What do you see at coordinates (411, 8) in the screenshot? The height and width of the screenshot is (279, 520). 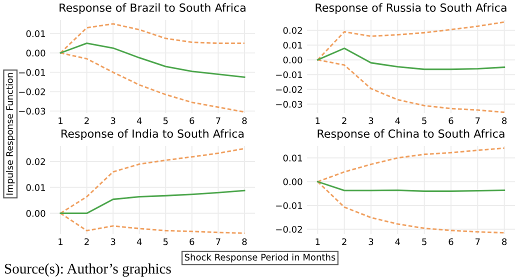 I see `chart-title: Response of Russia to South Africa` at bounding box center [411, 8].